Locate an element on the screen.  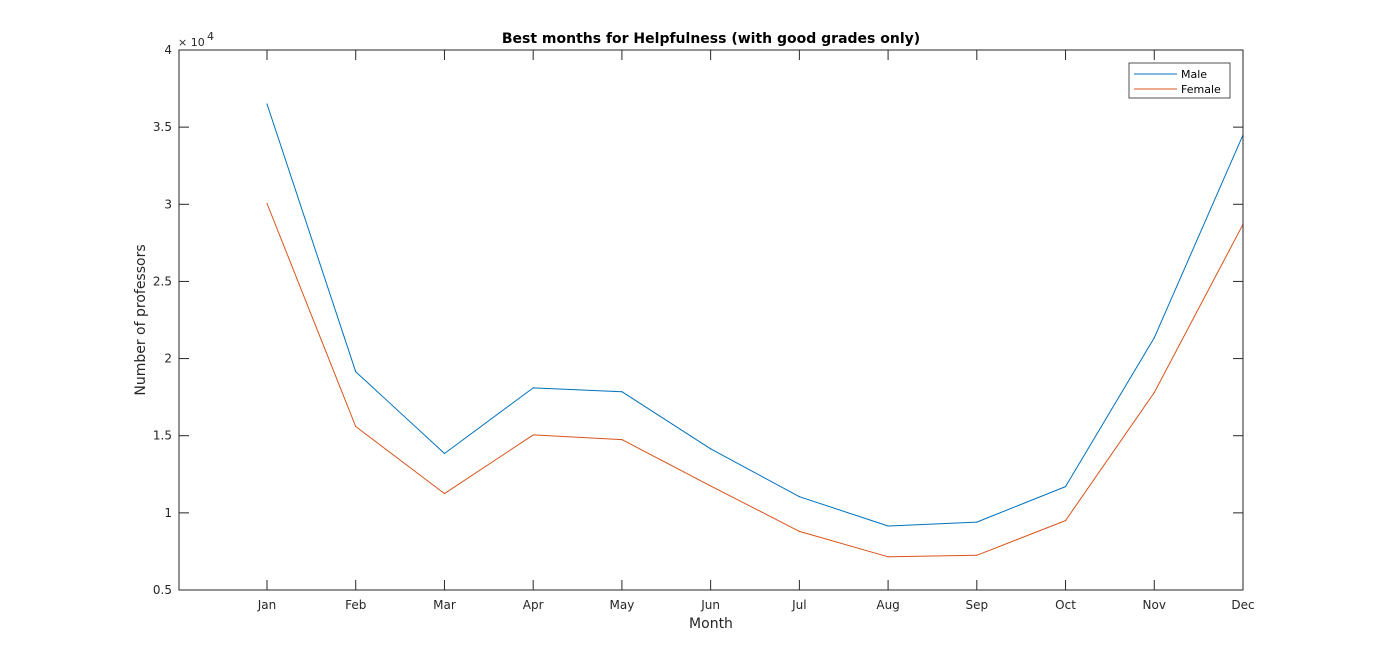
x-tick-label: Aug is located at coordinates (887, 605).